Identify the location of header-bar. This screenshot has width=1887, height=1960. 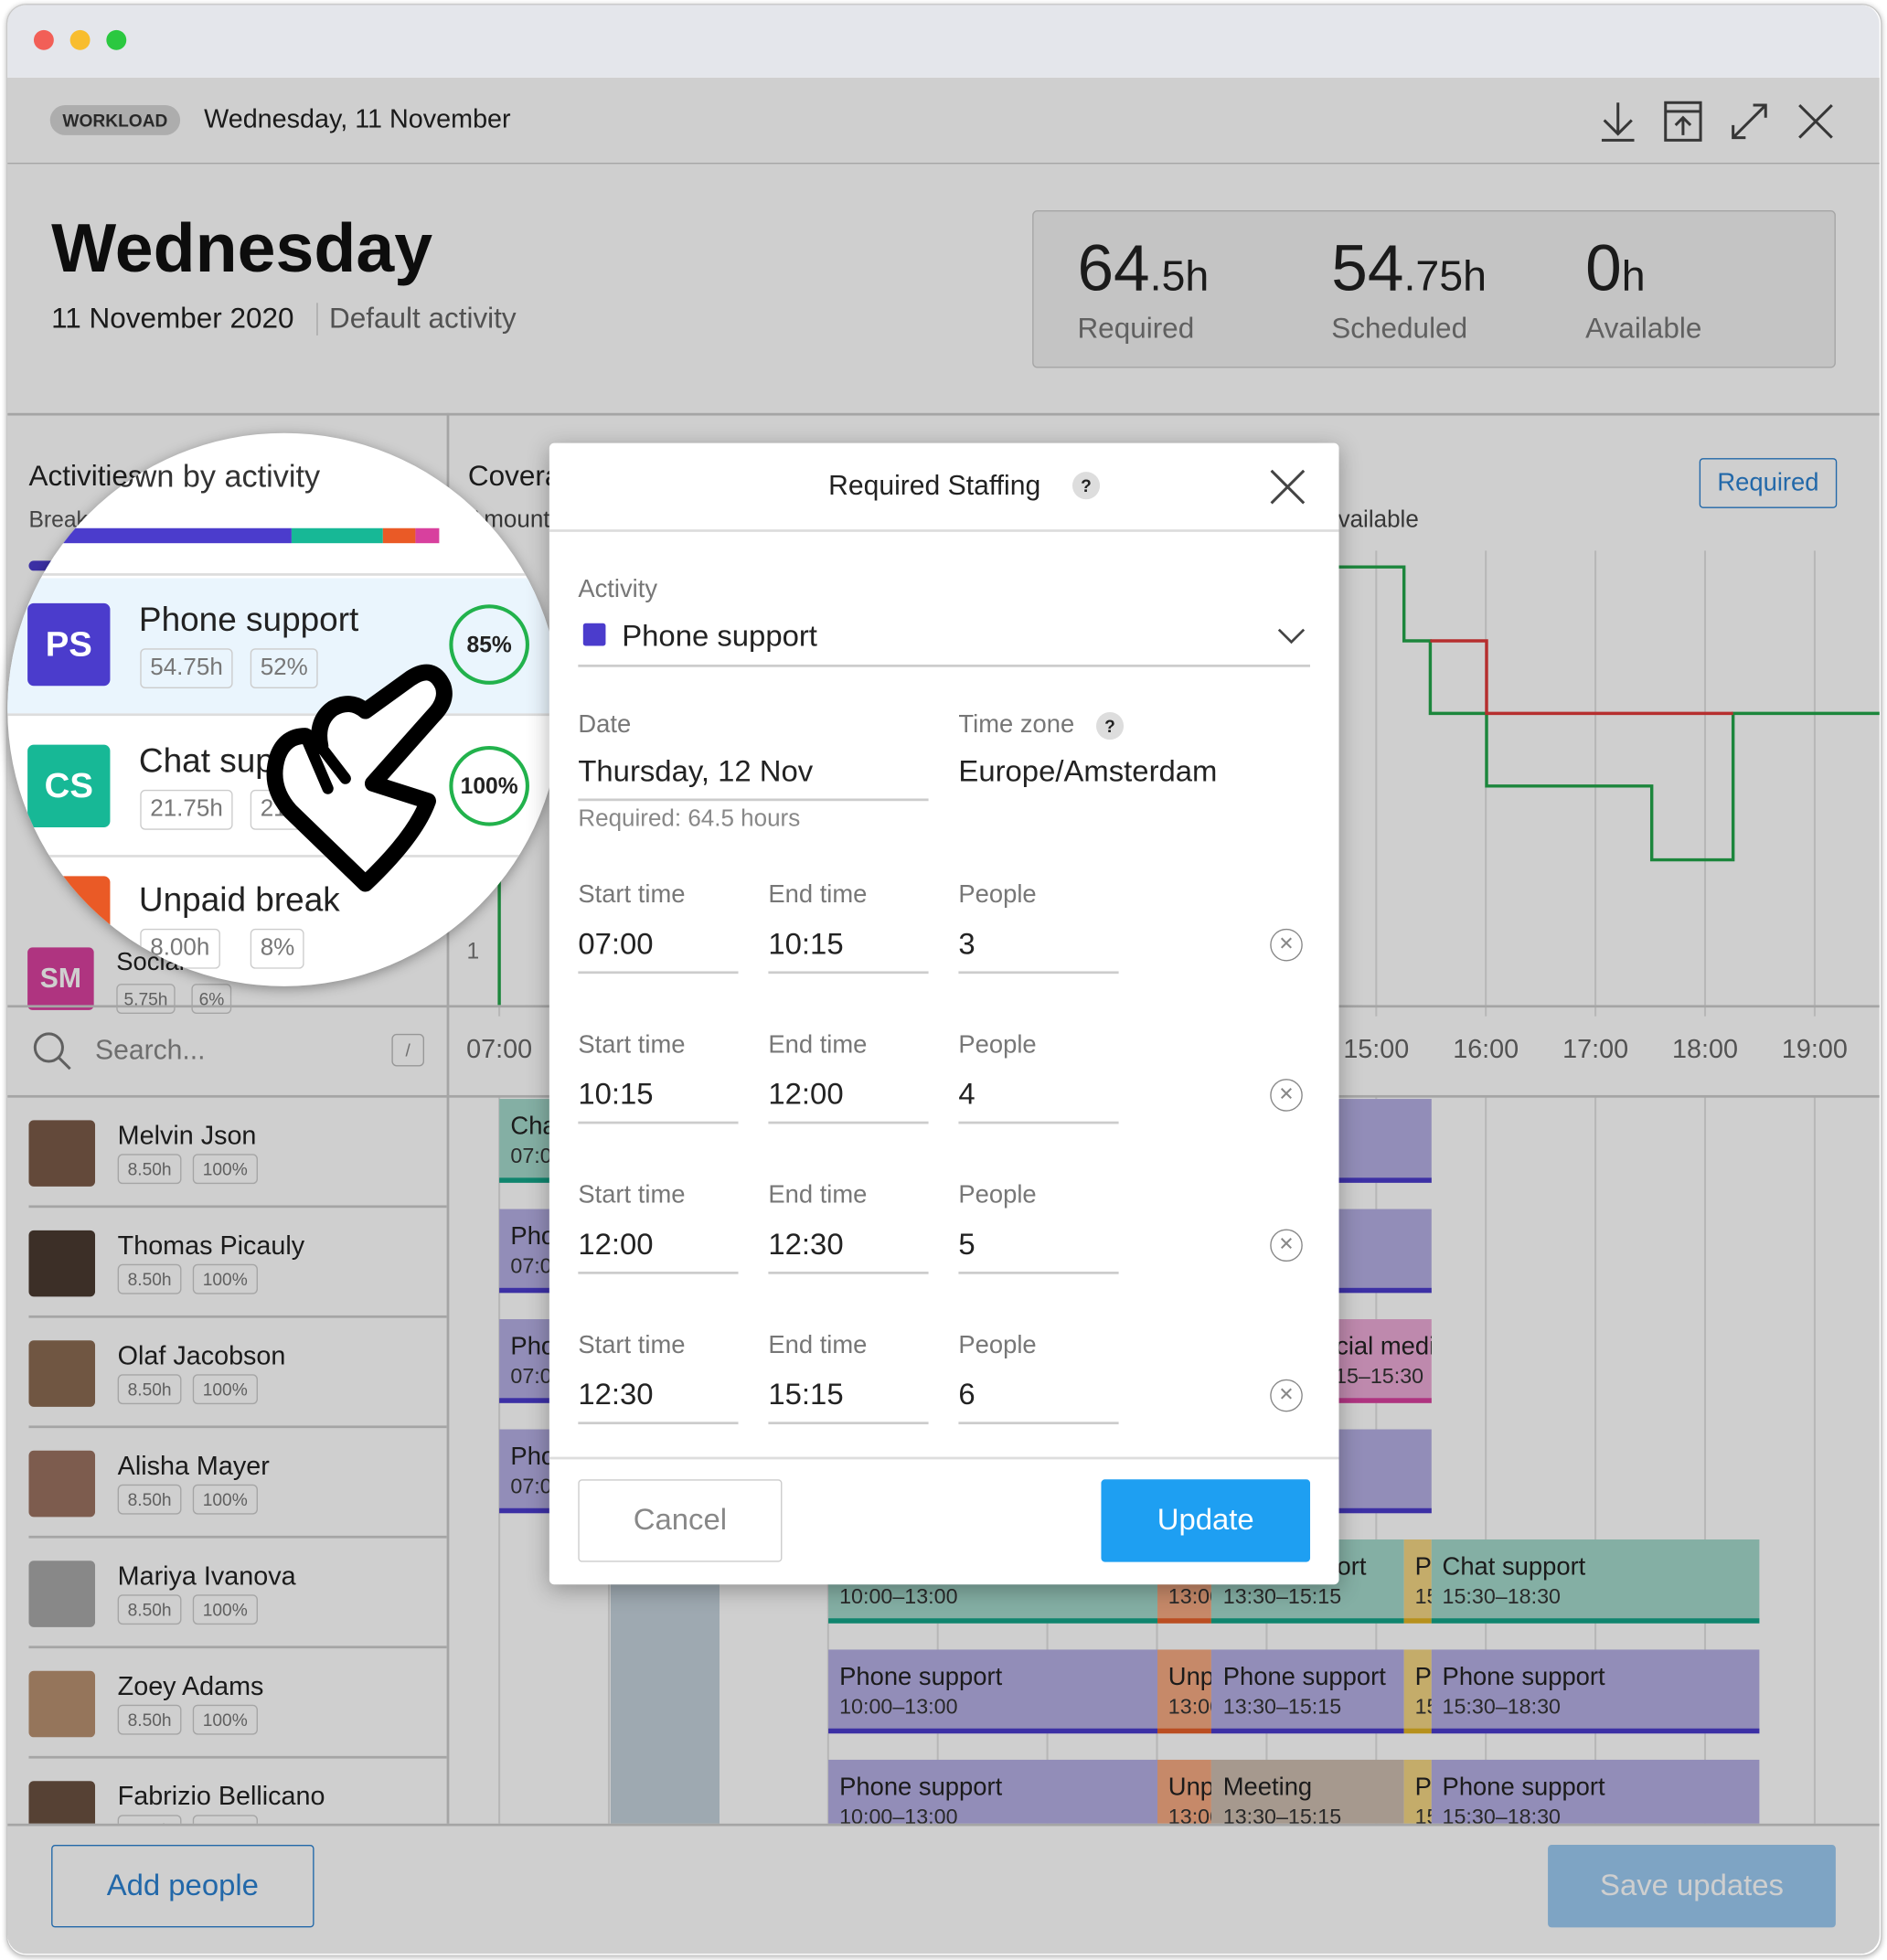
(943, 122).